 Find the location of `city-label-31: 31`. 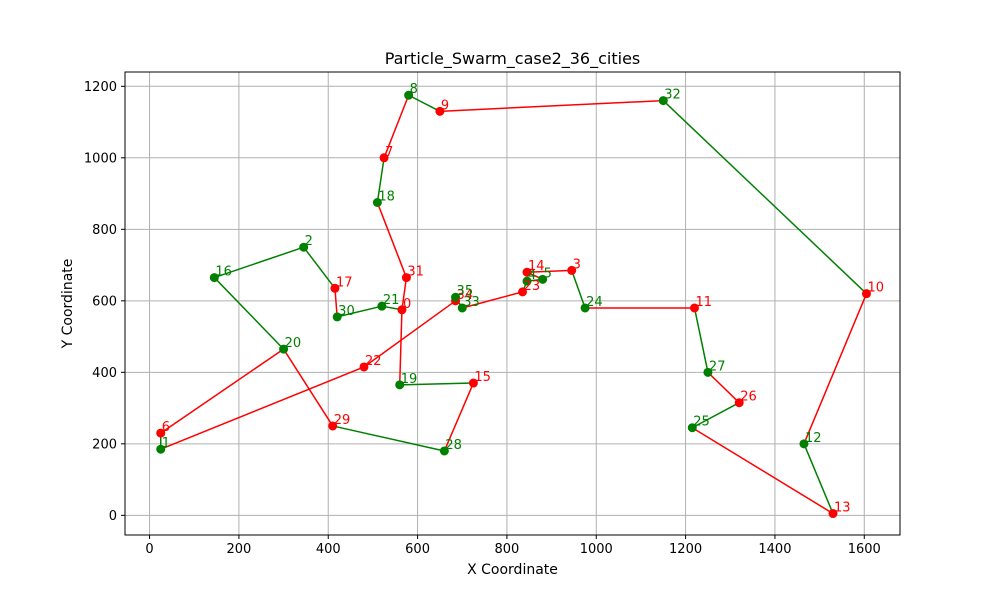

city-label-31: 31 is located at coordinates (415, 272).